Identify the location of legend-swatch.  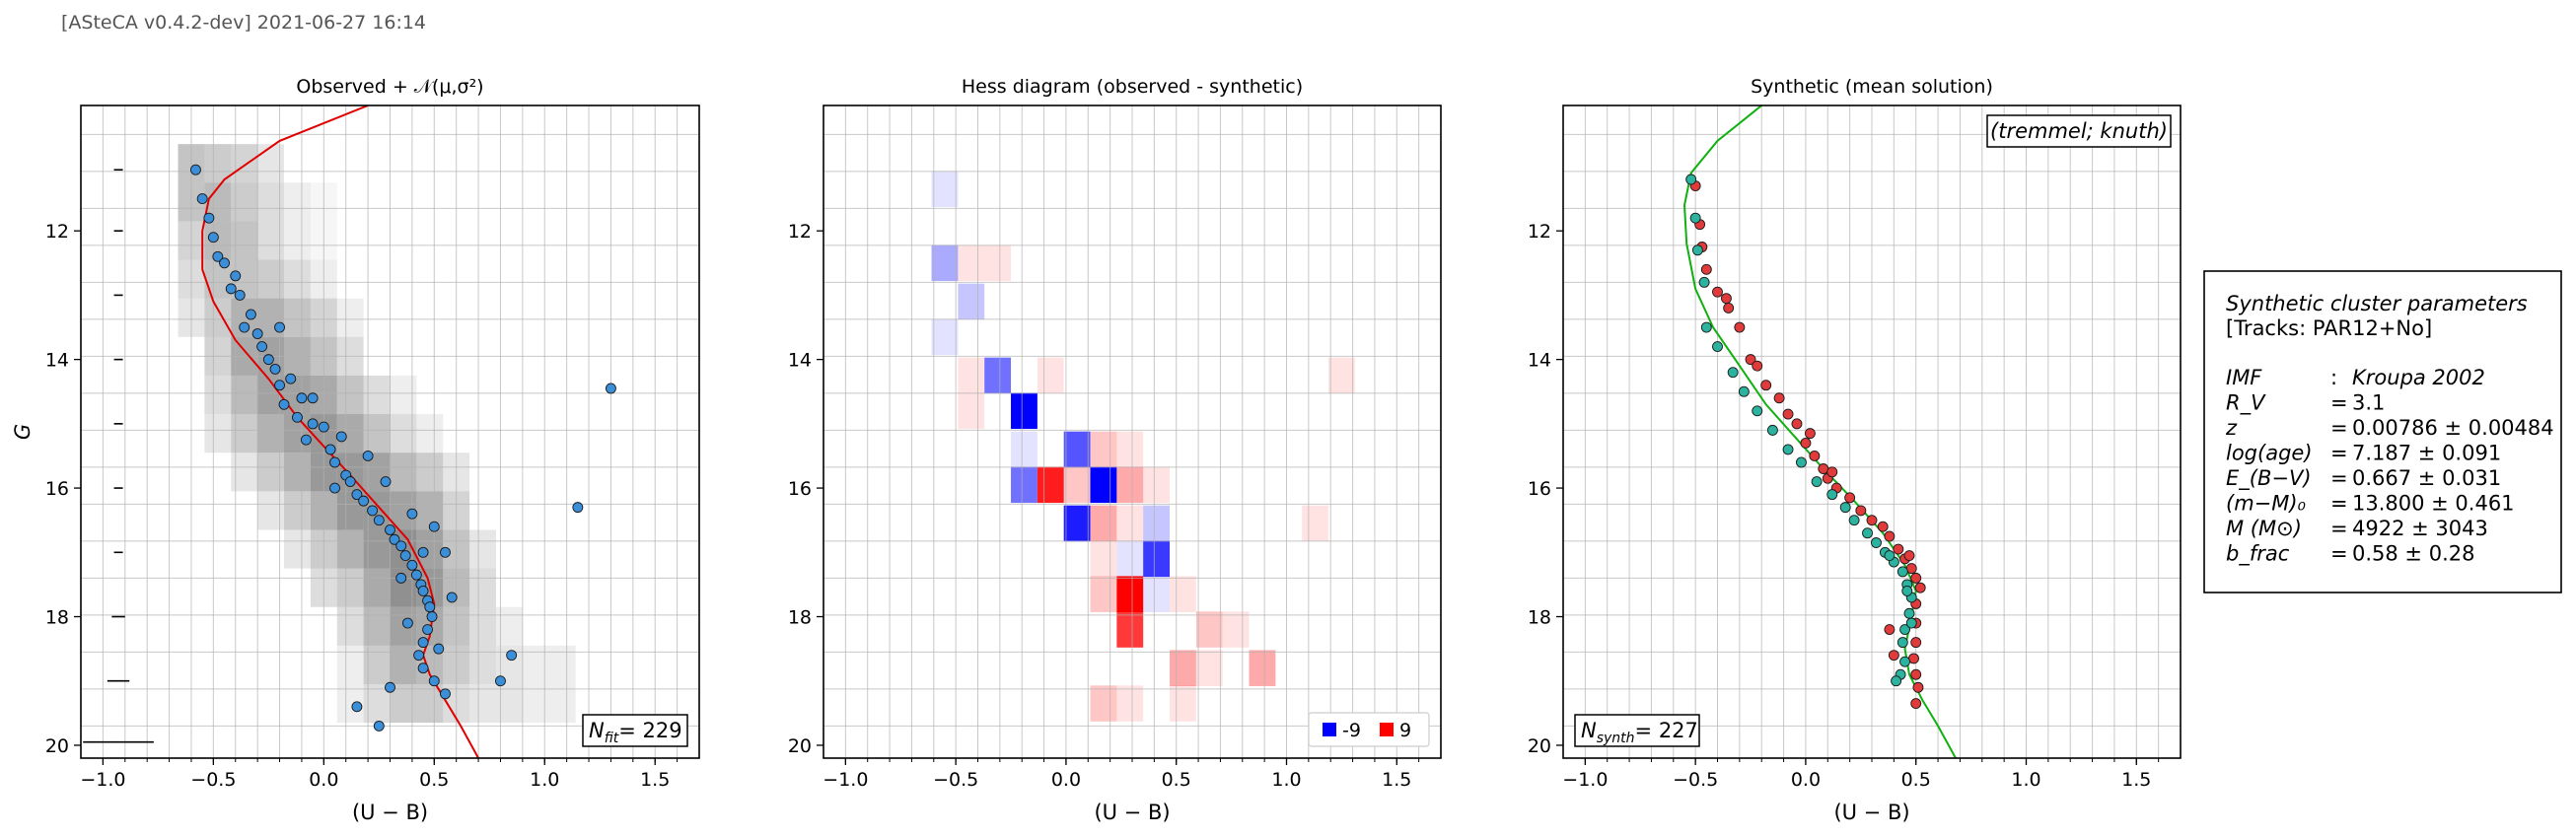
(1329, 729).